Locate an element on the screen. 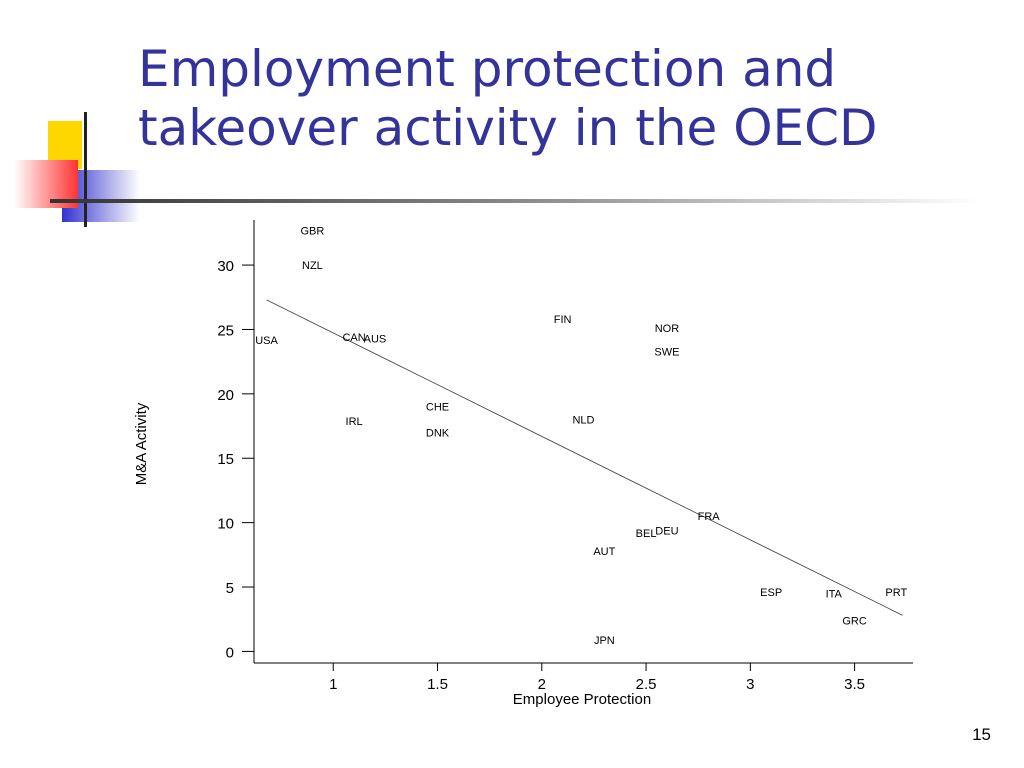  y-tick-label: 10 is located at coordinates (225, 524).